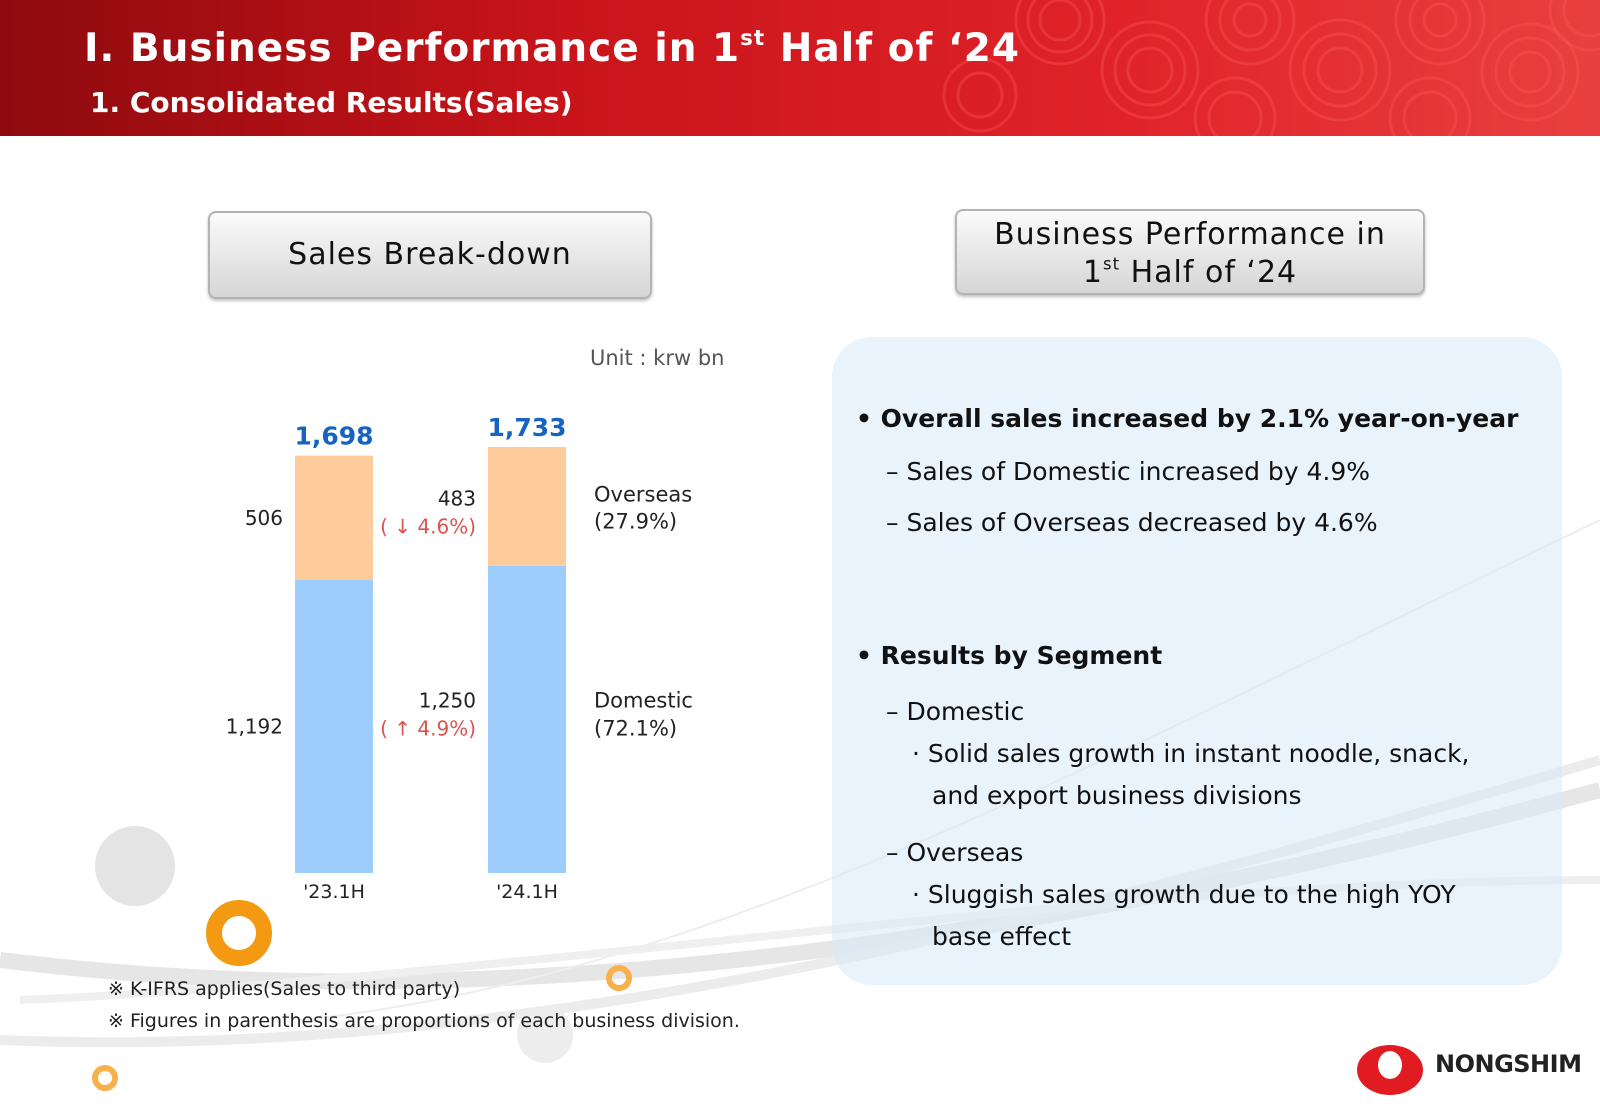  What do you see at coordinates (428, 728) in the screenshot?
I see `domestic-change-label: ( ↑ 4.9%)` at bounding box center [428, 728].